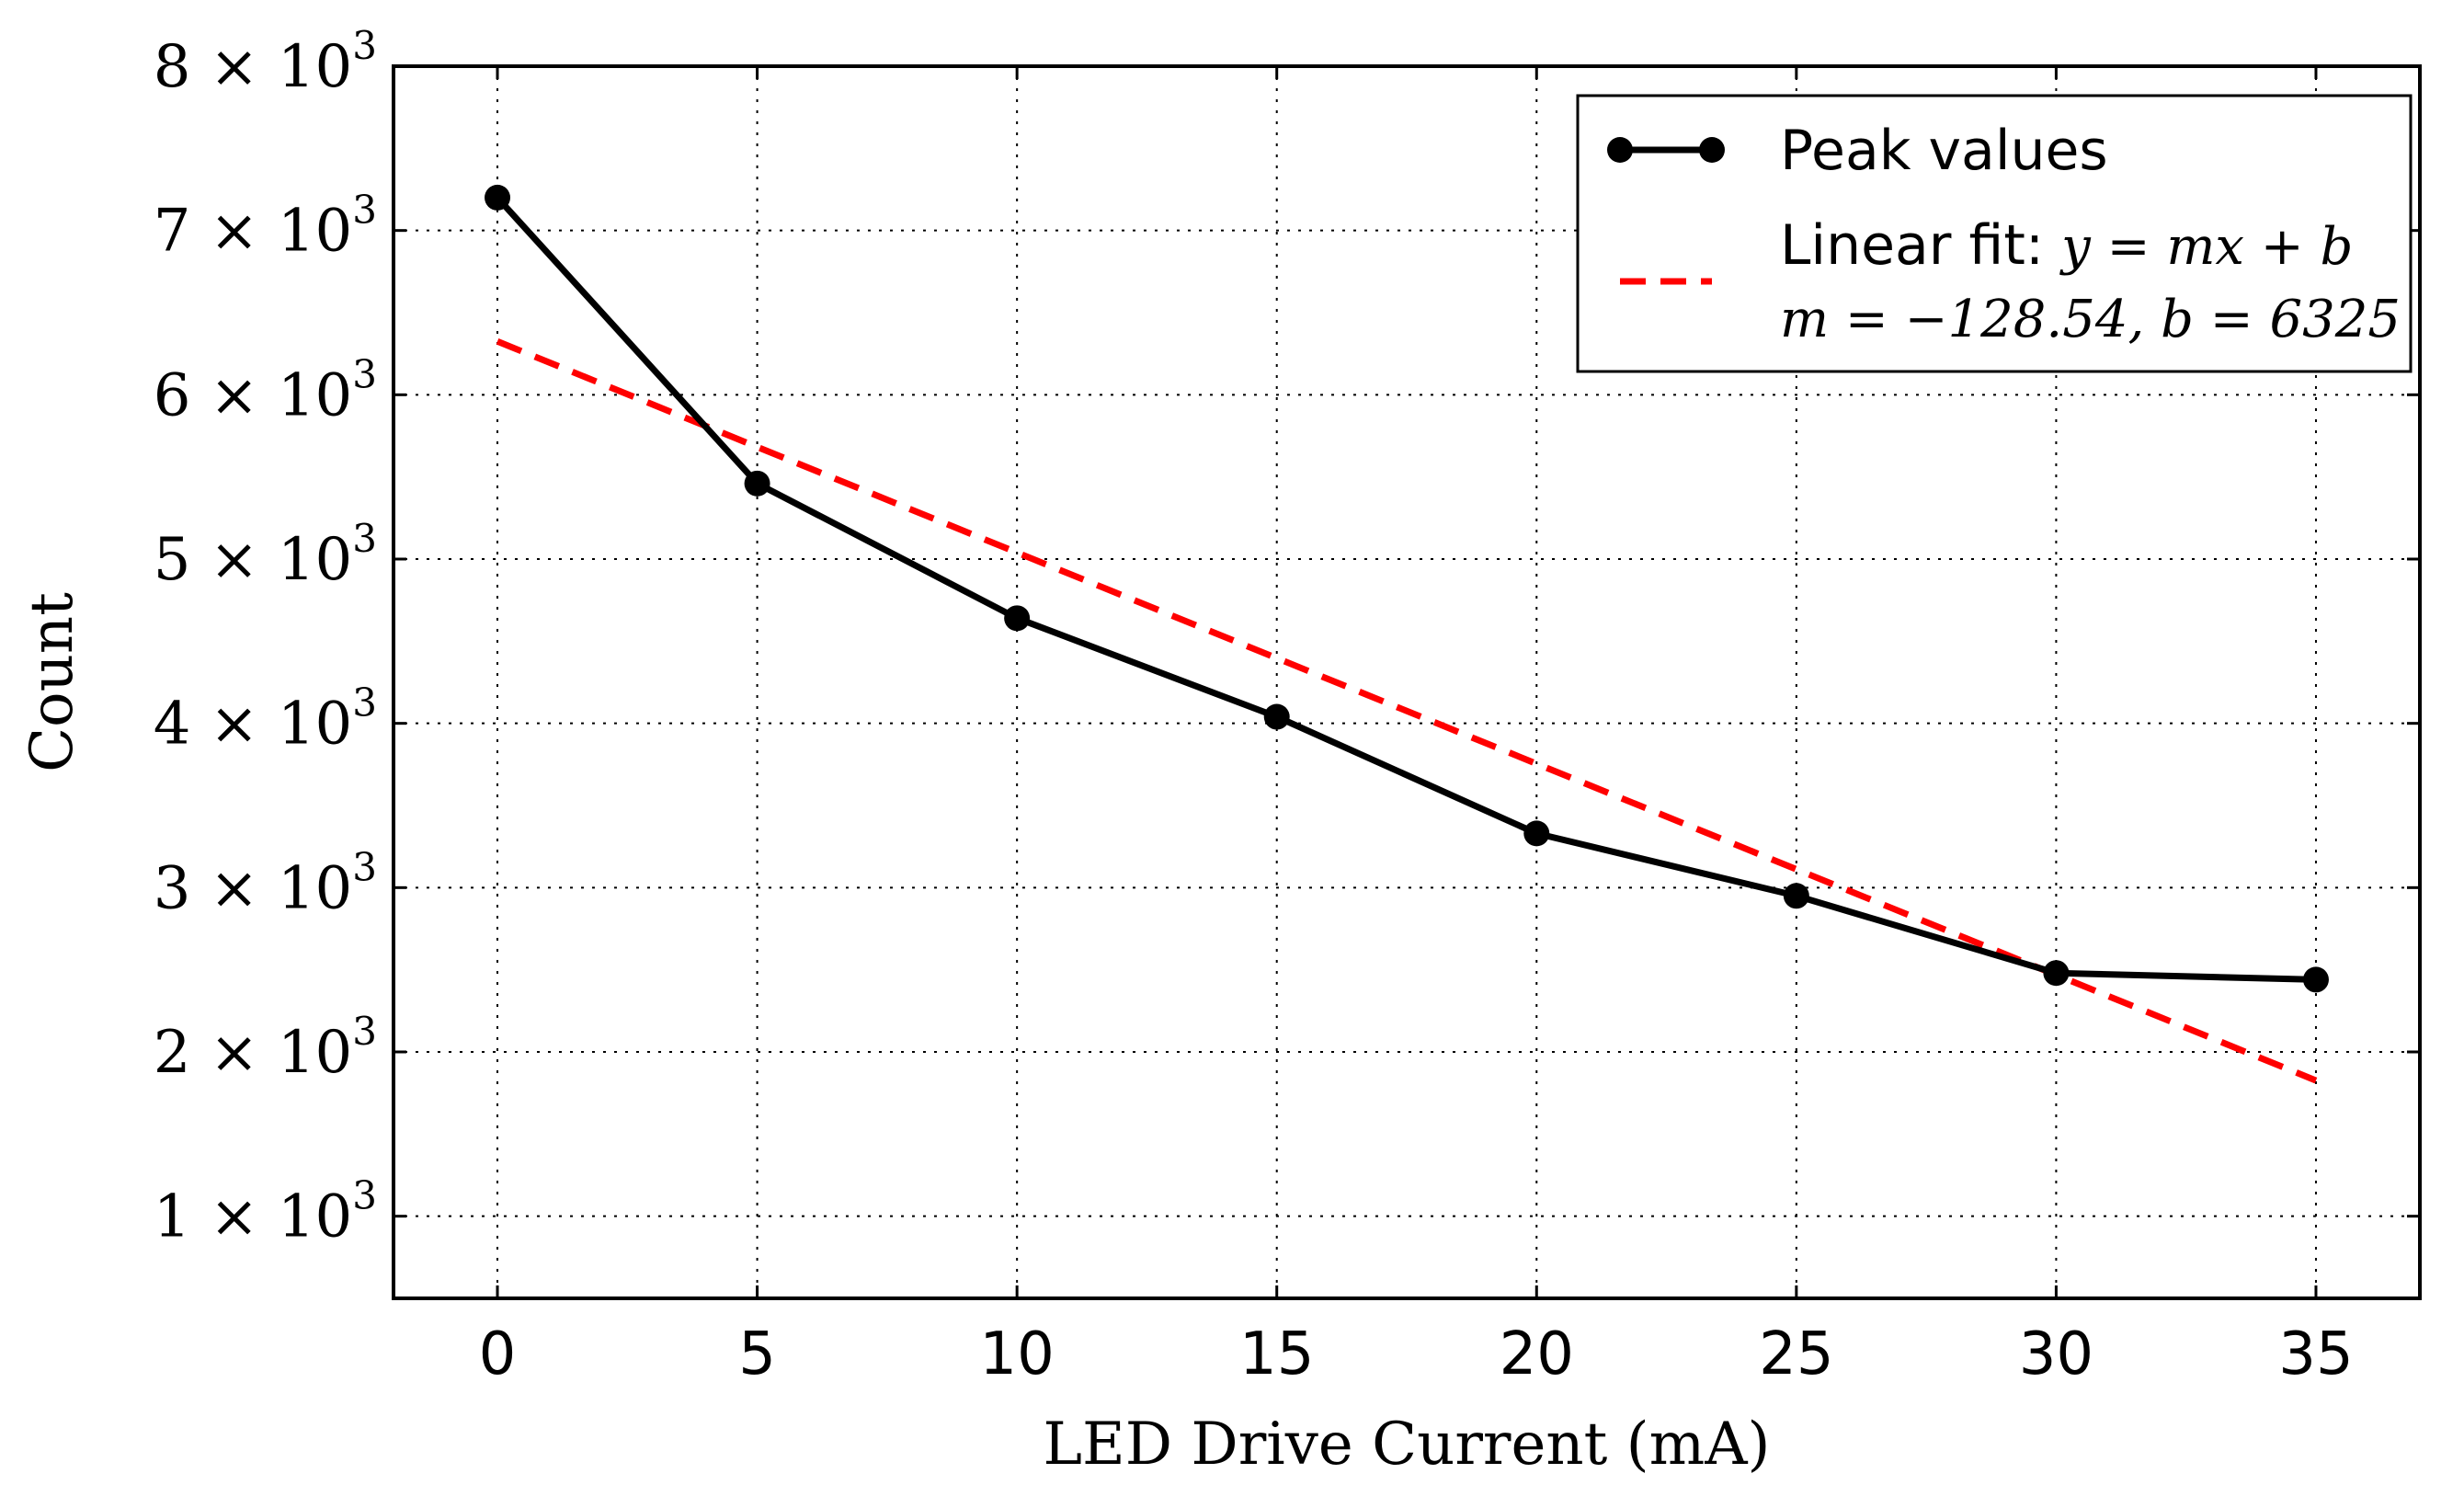 This screenshot has height=1485, width=2464. I want to click on y-tick-mantissa: 7 × 10, so click(253, 232).